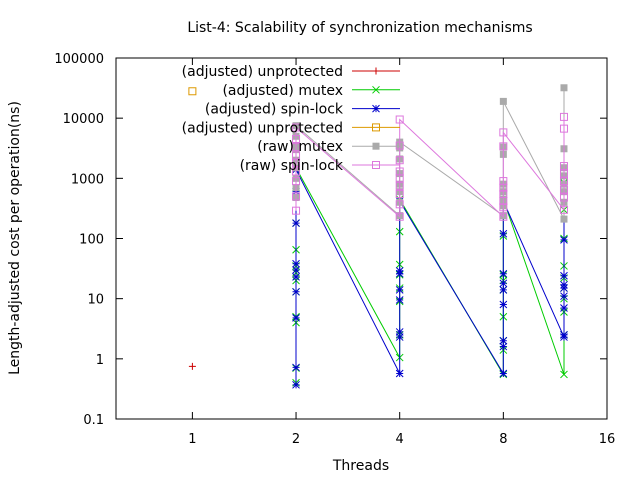 The height and width of the screenshot is (480, 640). I want to click on y-tick-label: 100000, so click(79, 59).